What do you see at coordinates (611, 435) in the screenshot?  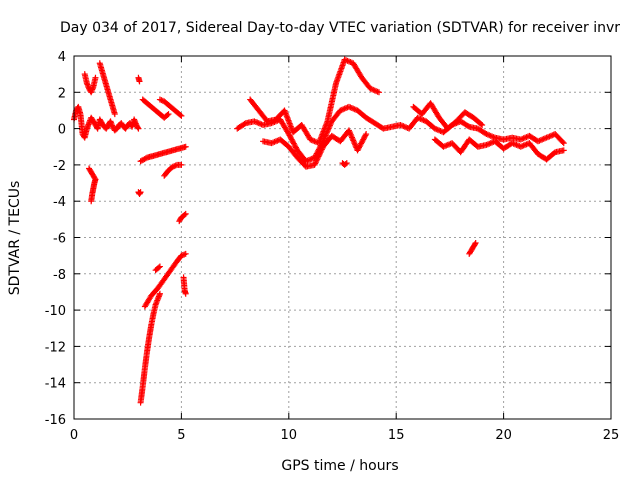 I see `x-tick-label: 25` at bounding box center [611, 435].